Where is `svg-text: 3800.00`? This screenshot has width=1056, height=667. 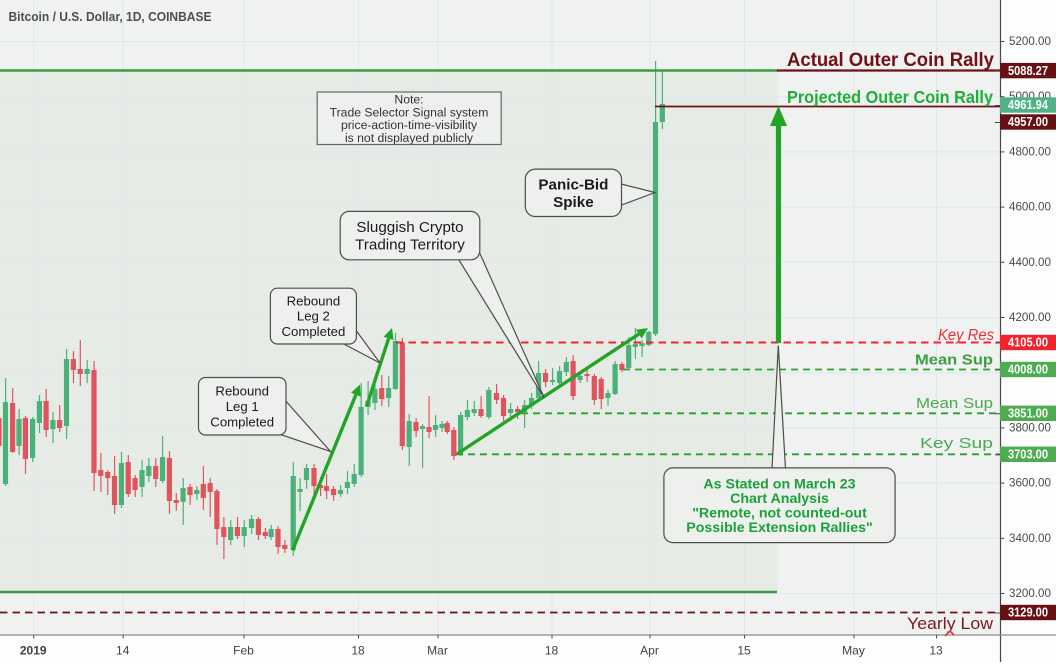
svg-text: 3800.00 is located at coordinates (1030, 427).